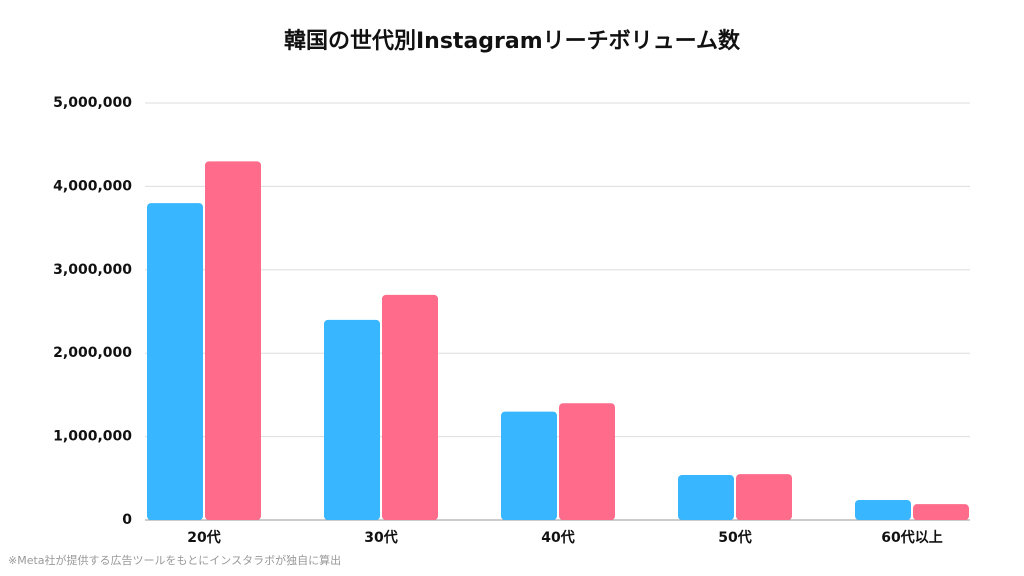 The width and height of the screenshot is (1024, 576). Describe the element at coordinates (127, 520) in the screenshot. I see `y-tick-label: 0` at that location.